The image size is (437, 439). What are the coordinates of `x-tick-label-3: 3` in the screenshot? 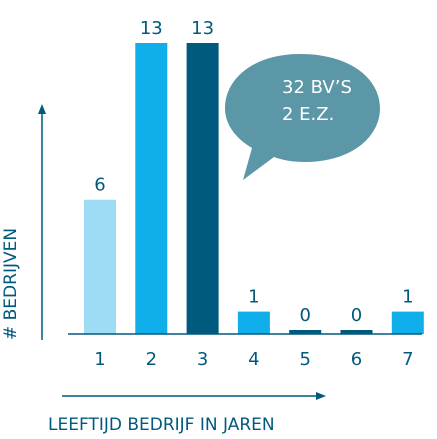 It's located at (202, 359).